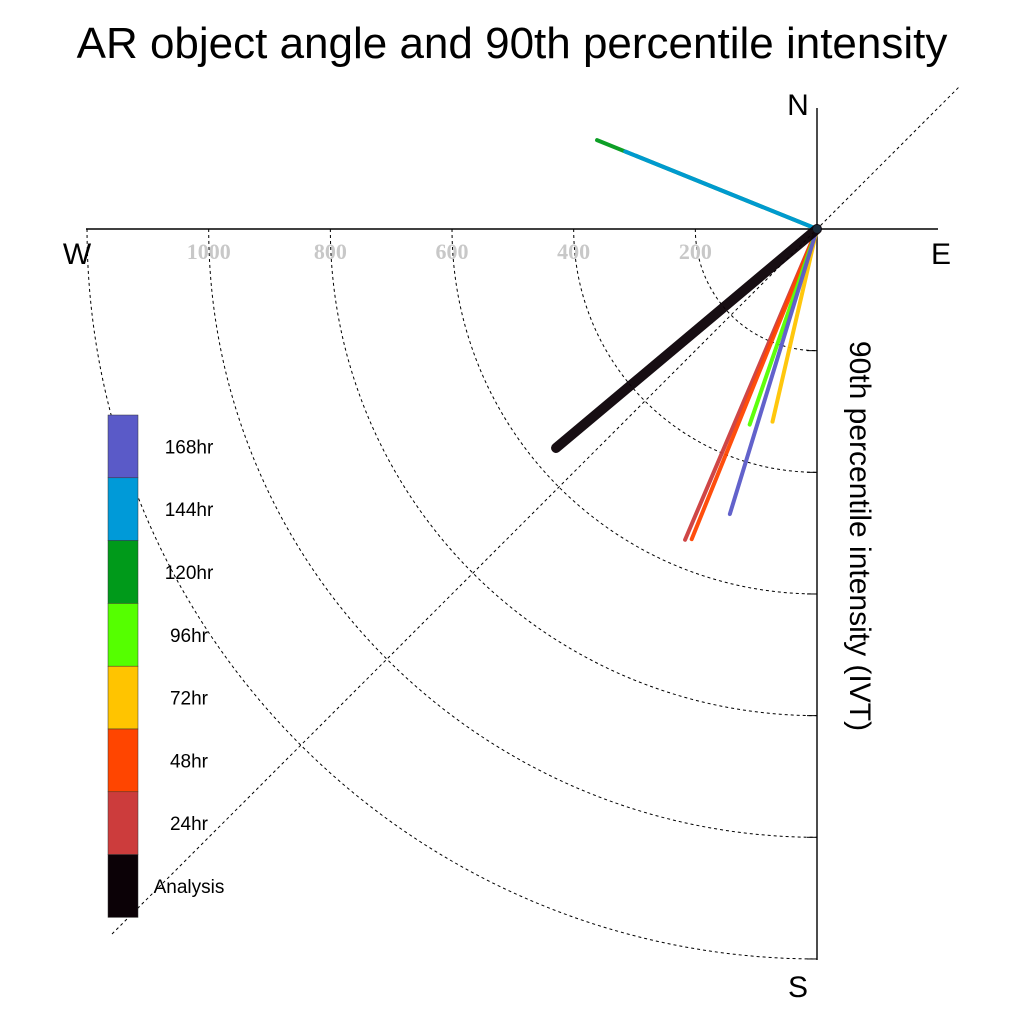 This screenshot has width=1024, height=1024. I want to click on vector-144hr, so click(721, 190).